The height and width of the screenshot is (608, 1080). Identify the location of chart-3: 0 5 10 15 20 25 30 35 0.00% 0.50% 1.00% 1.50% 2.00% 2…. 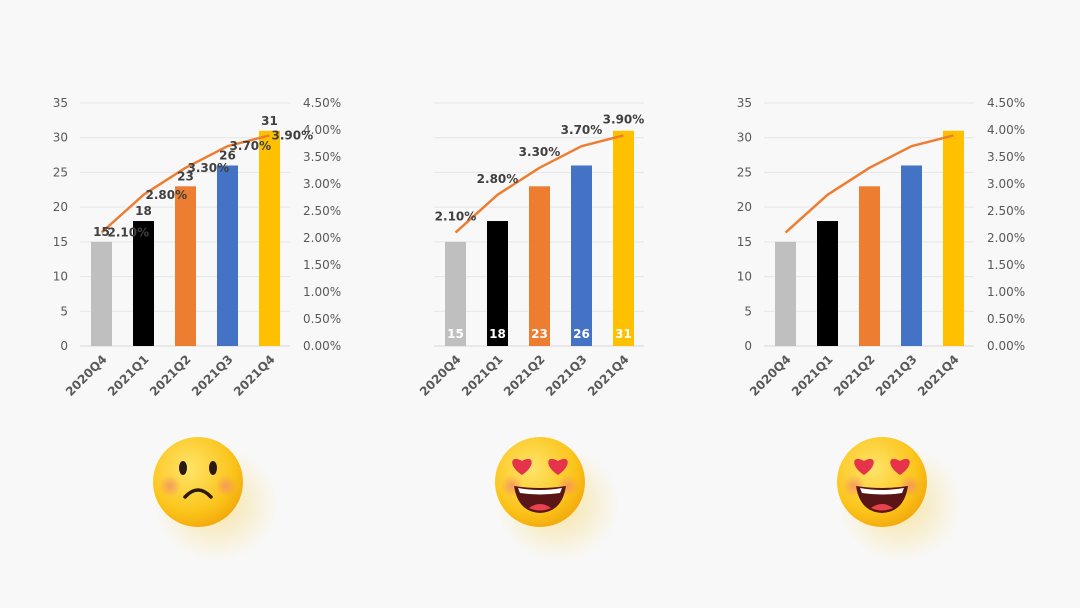
(881, 247).